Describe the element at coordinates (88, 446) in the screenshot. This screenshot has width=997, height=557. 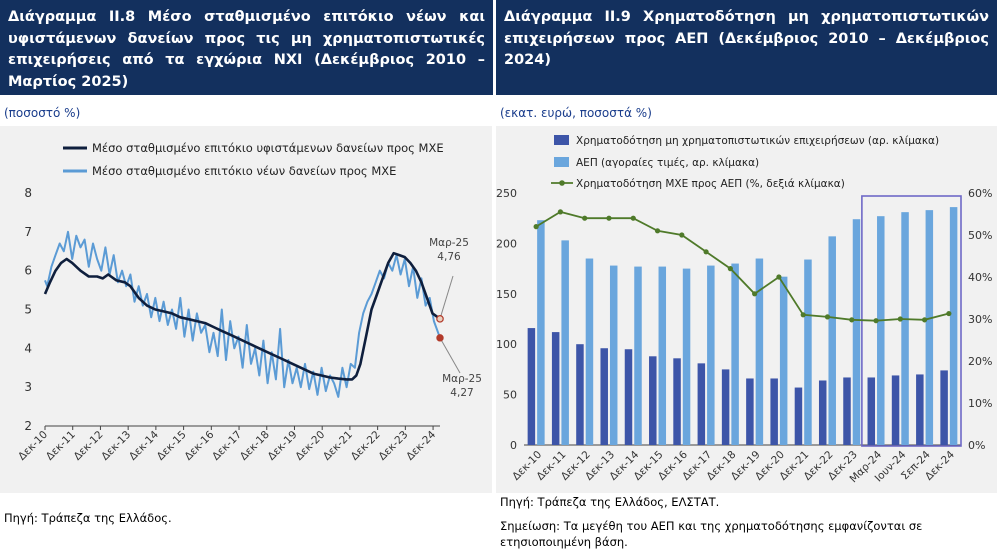
I see `x-tick-label: Δεκ-12` at that location.